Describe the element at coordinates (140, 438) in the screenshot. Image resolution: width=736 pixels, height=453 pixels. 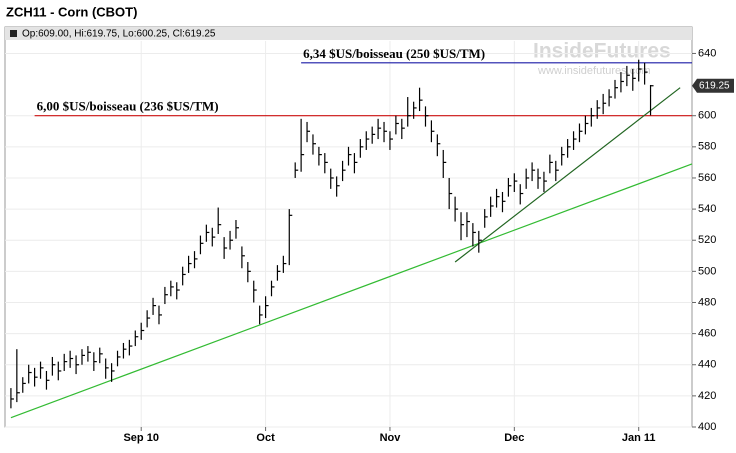
I see `x-tick-label: Sep 10` at that location.